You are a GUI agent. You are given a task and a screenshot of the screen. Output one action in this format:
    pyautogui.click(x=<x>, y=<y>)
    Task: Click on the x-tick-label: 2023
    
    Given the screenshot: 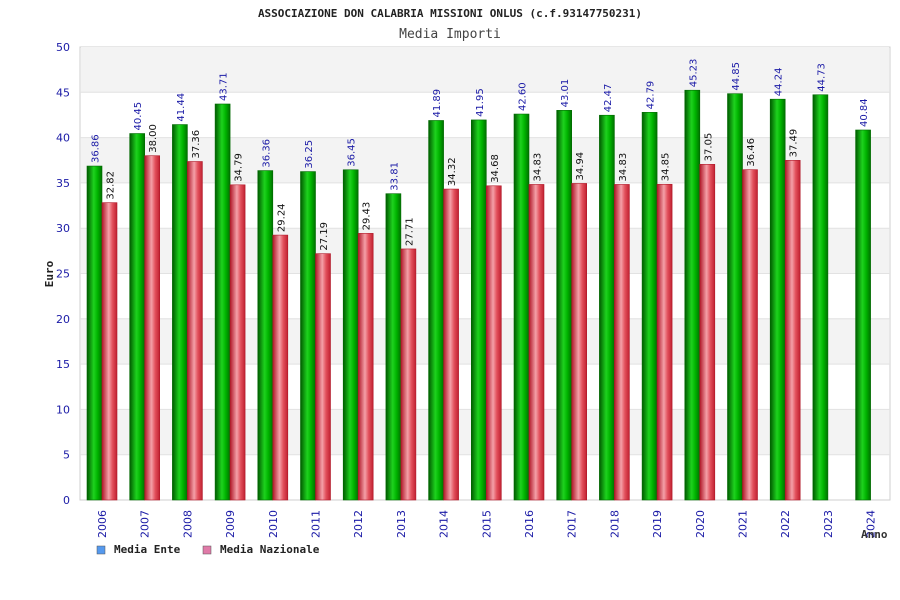 What is the action you would take?
    pyautogui.click(x=828, y=524)
    